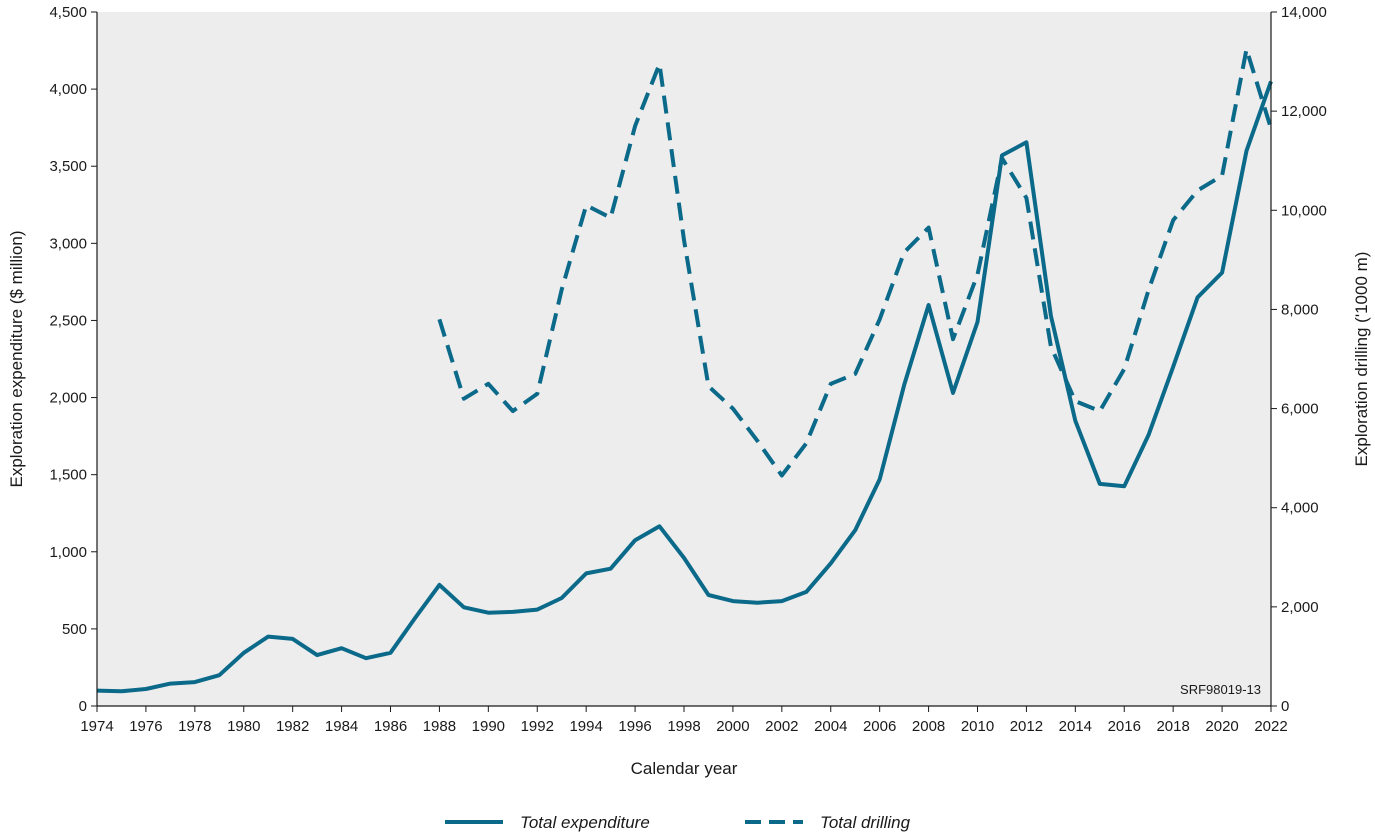 Image resolution: width=1375 pixels, height=834 pixels. I want to click on chart-code-annotation: SRF98019-13, so click(1220, 689).